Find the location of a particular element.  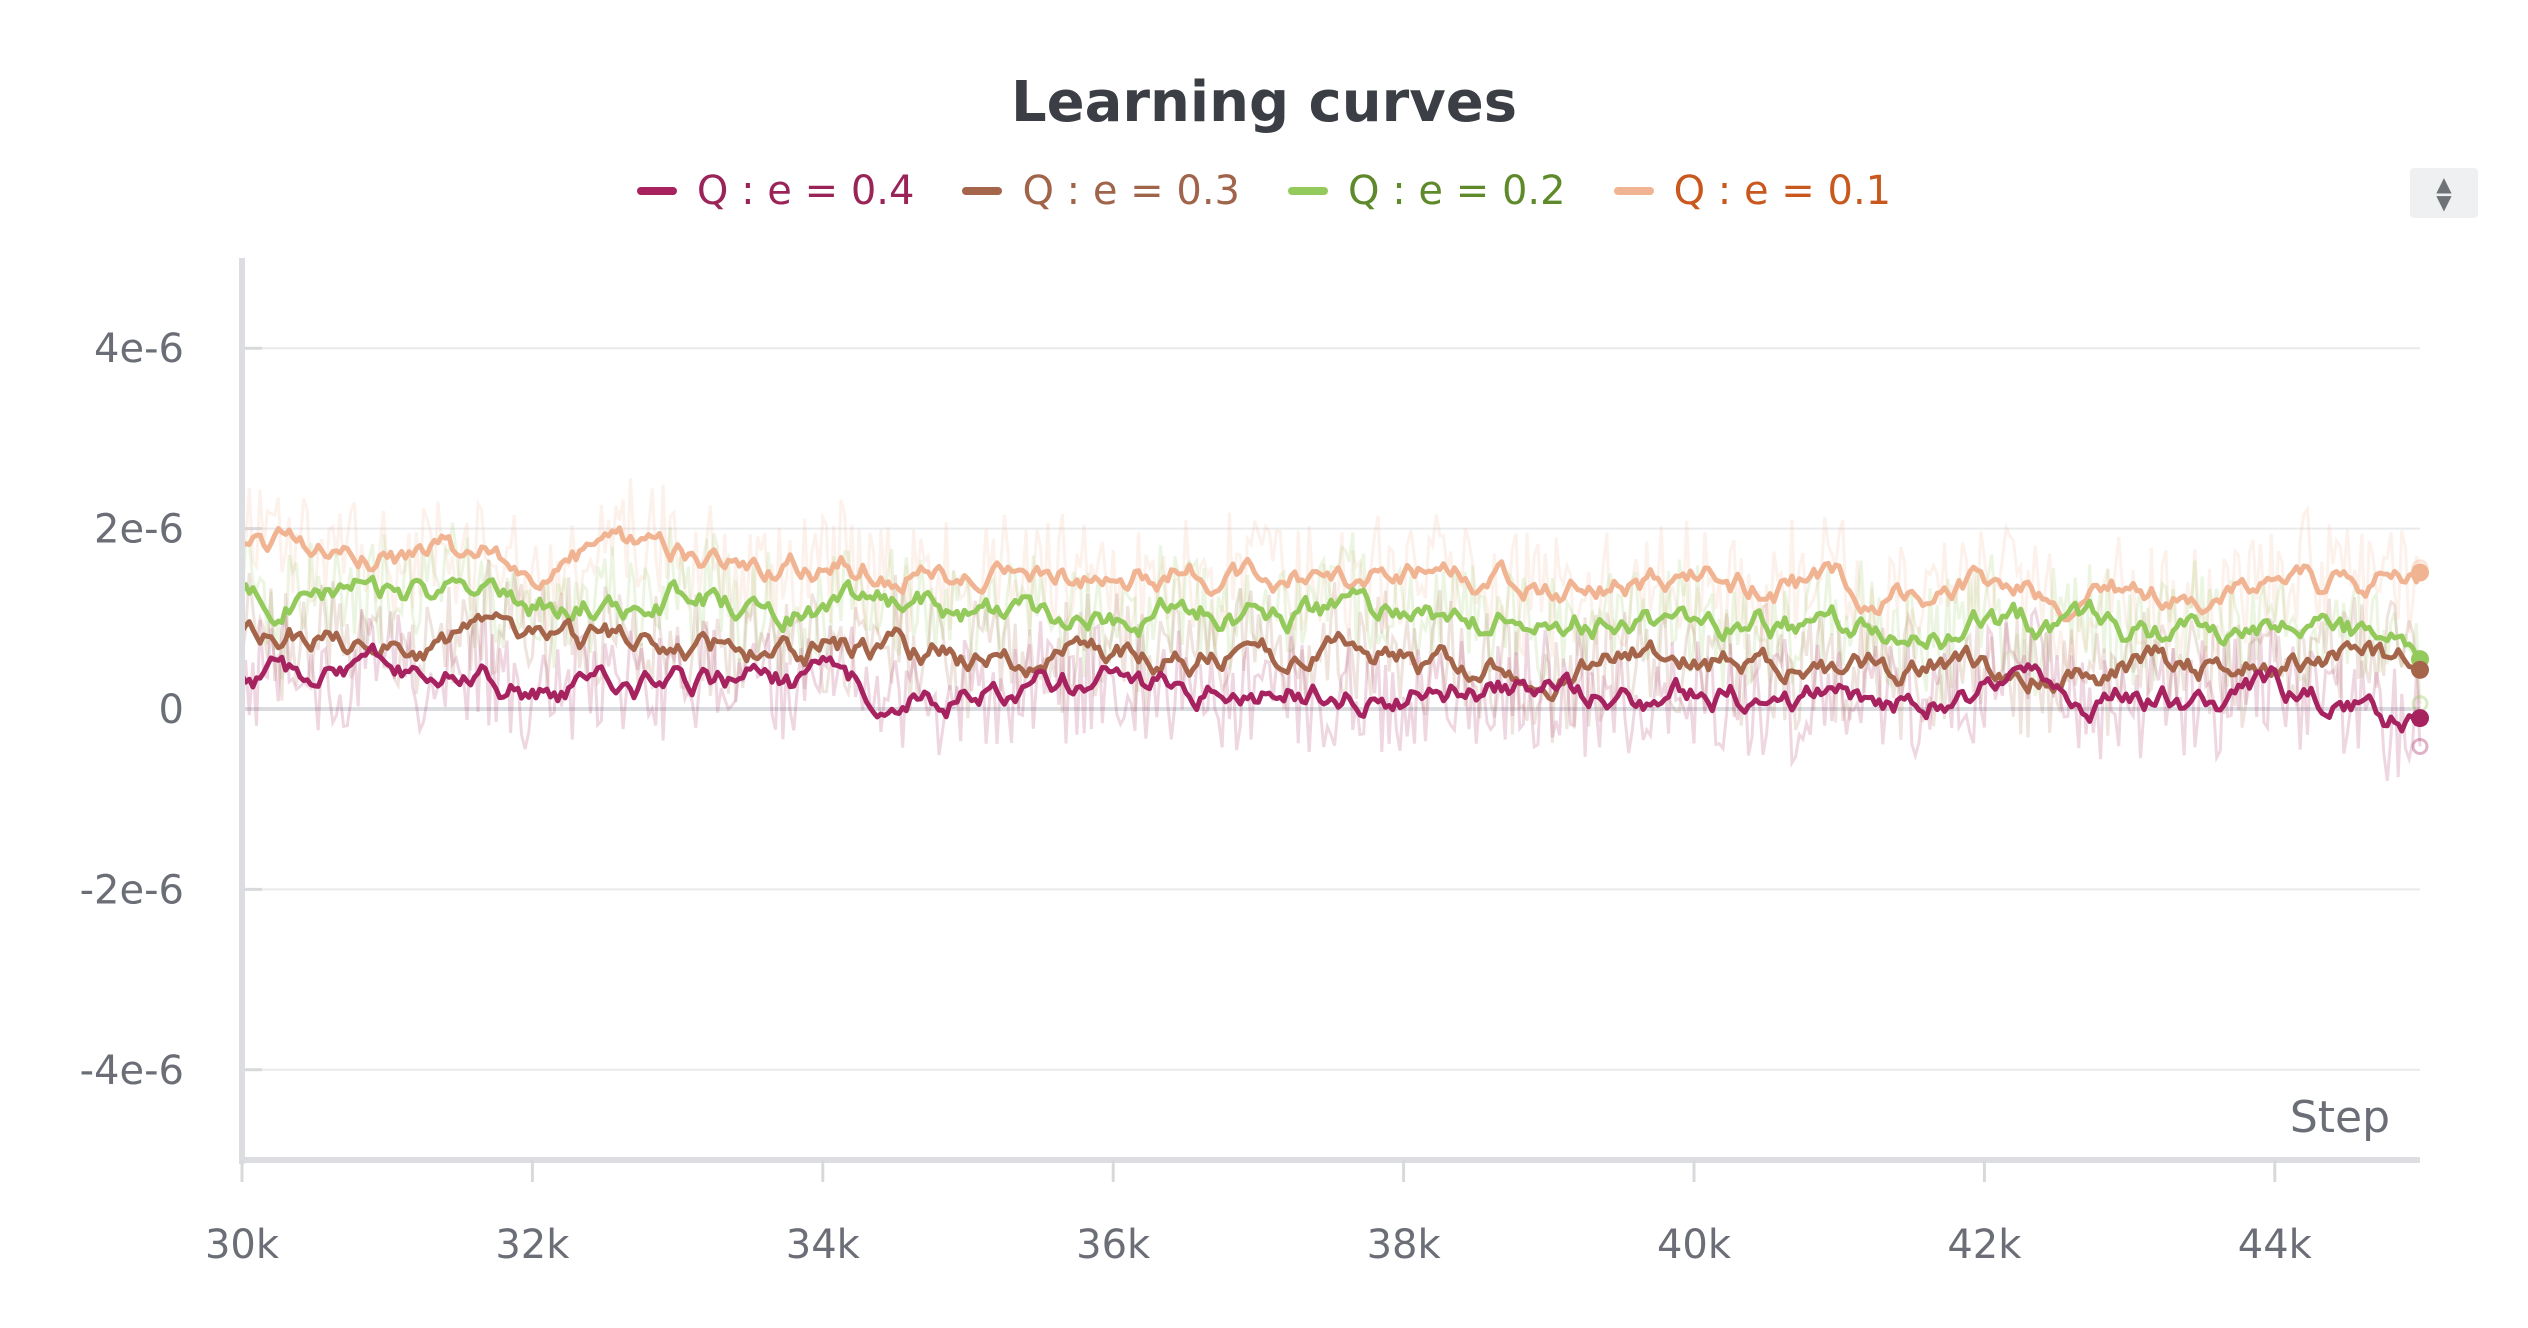

legend-item: Q : e = 0.1 is located at coordinates (1752, 191).